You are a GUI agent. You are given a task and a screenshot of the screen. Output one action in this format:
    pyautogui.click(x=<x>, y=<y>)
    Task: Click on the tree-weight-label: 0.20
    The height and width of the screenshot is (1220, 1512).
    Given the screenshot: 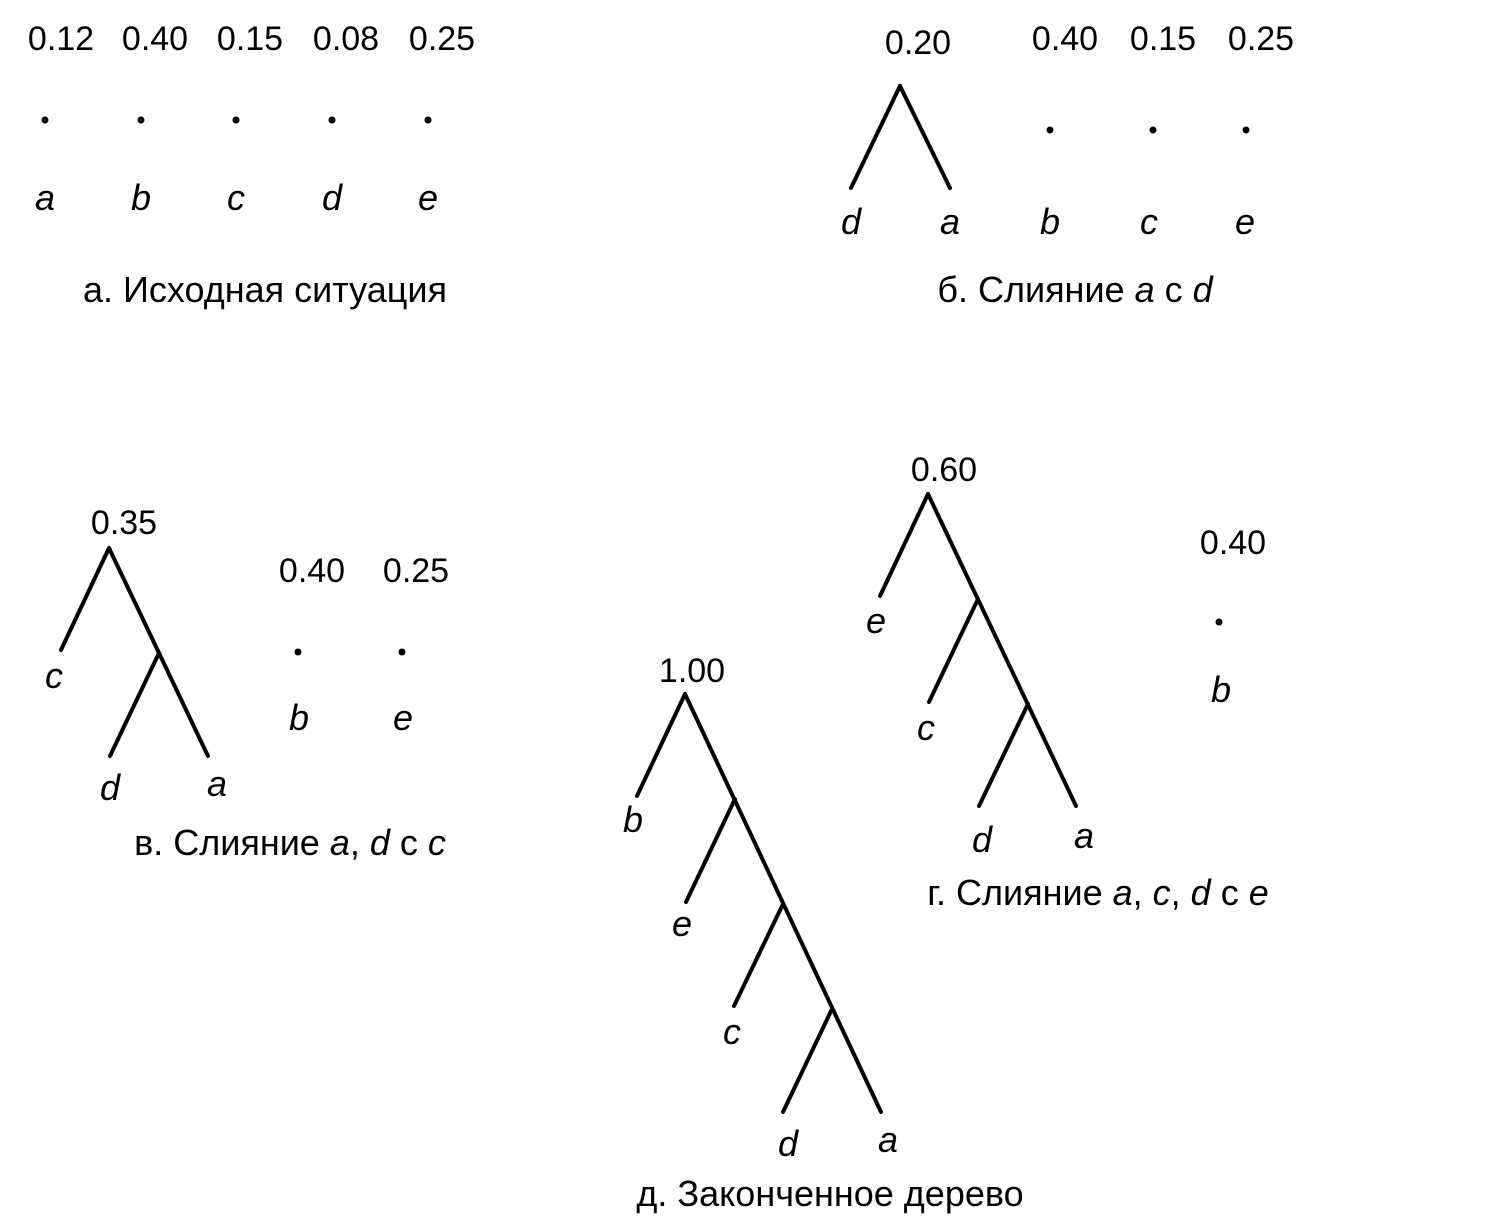 What is the action you would take?
    pyautogui.click(x=918, y=43)
    